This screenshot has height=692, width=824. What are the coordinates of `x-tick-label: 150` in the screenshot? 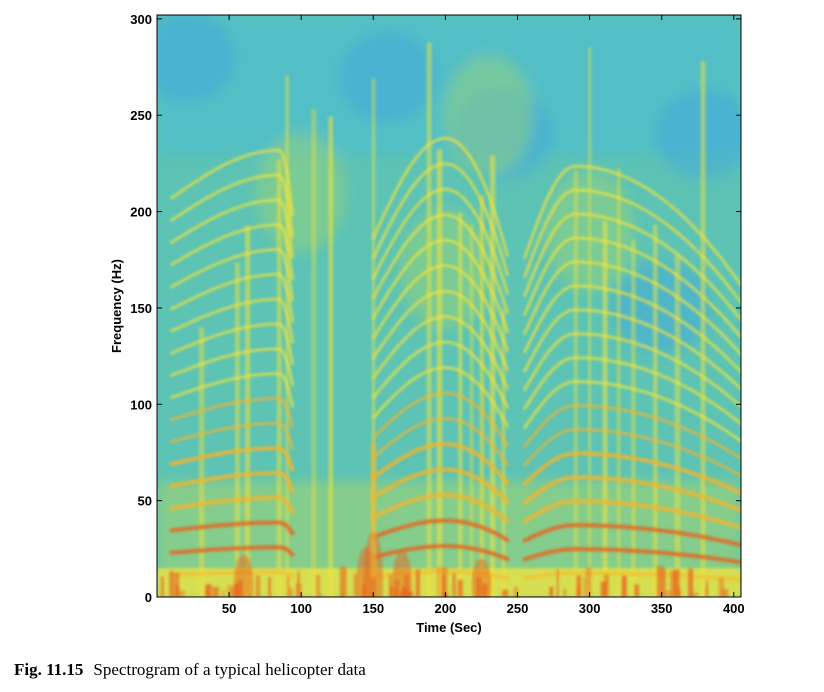 It's located at (373, 608).